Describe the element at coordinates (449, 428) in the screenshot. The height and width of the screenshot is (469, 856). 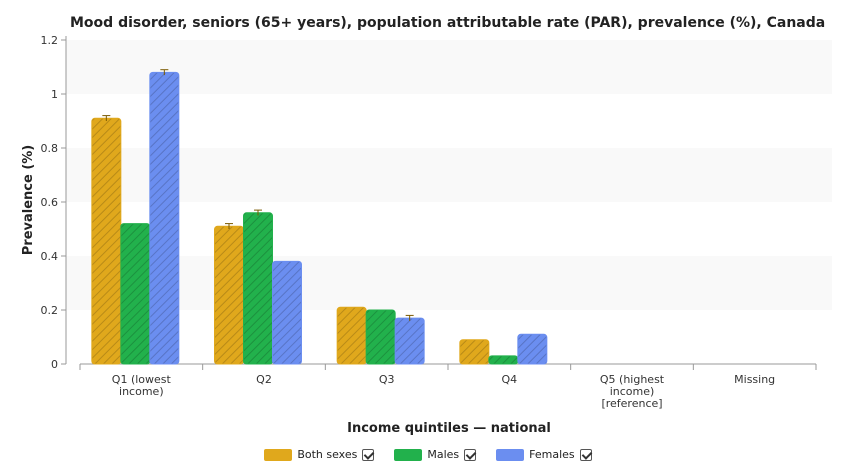
I see `x-axis-label: Income quintiles — national` at that location.